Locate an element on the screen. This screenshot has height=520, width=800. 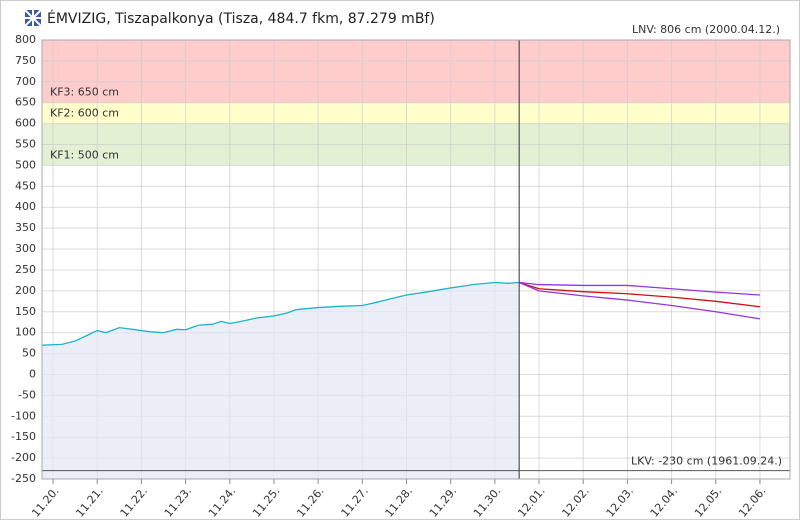
threshold-label: KF3: 650 cm is located at coordinates (84, 92).